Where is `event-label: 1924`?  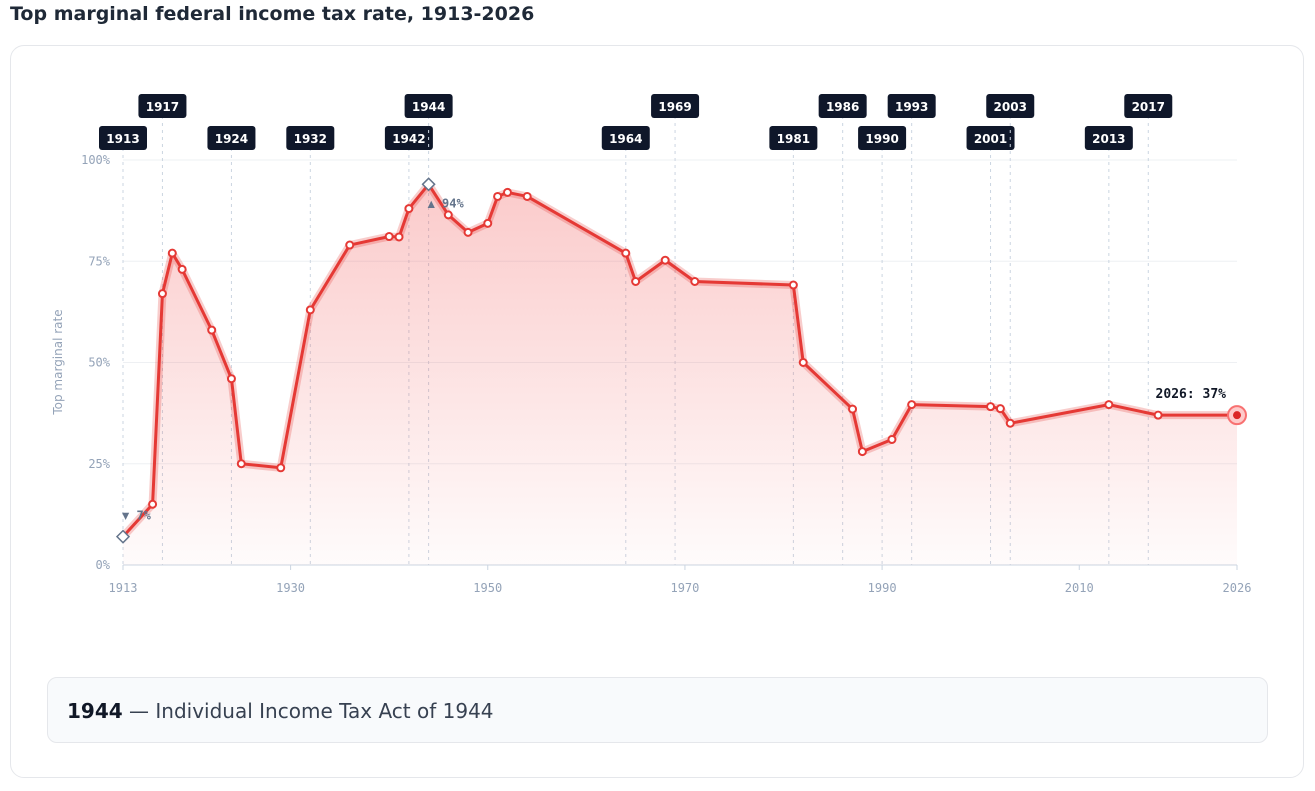 event-label: 1924 is located at coordinates (231, 139).